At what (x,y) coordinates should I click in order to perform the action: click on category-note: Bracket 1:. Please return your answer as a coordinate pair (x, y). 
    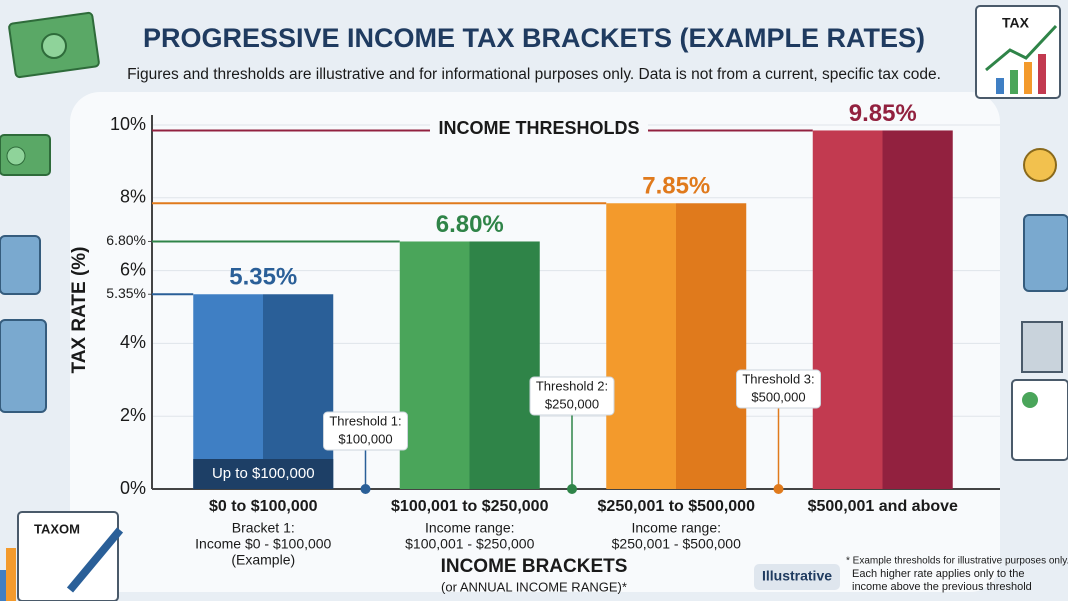
    Looking at the image, I should click on (263, 528).